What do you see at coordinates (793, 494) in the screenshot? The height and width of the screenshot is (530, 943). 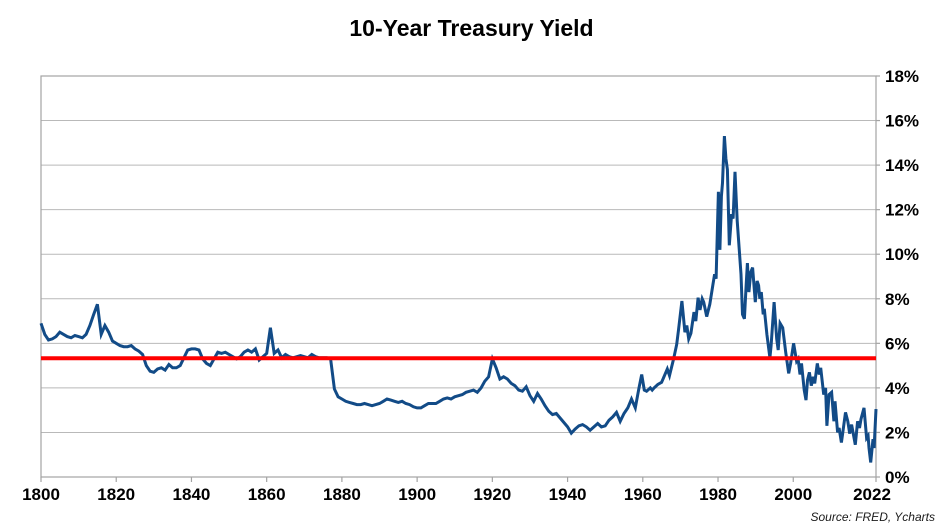 I see `x-axis-label: 2000` at bounding box center [793, 494].